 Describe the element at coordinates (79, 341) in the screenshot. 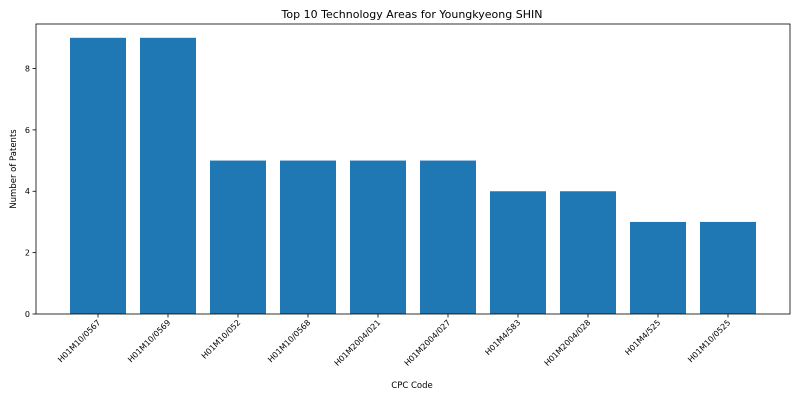

I see `x-tick-label-0: H01M10/0567` at that location.